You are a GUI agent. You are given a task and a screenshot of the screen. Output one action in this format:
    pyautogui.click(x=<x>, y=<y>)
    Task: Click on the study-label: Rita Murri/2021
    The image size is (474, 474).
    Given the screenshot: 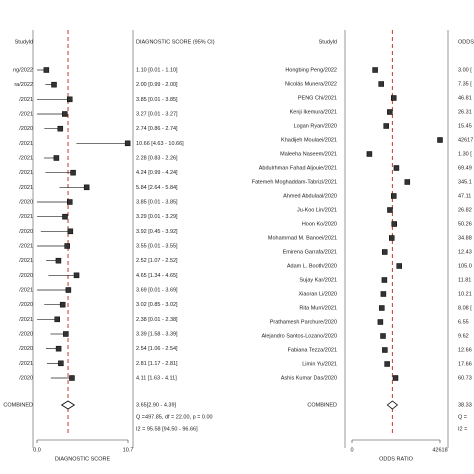 What is the action you would take?
    pyautogui.click(x=318, y=308)
    